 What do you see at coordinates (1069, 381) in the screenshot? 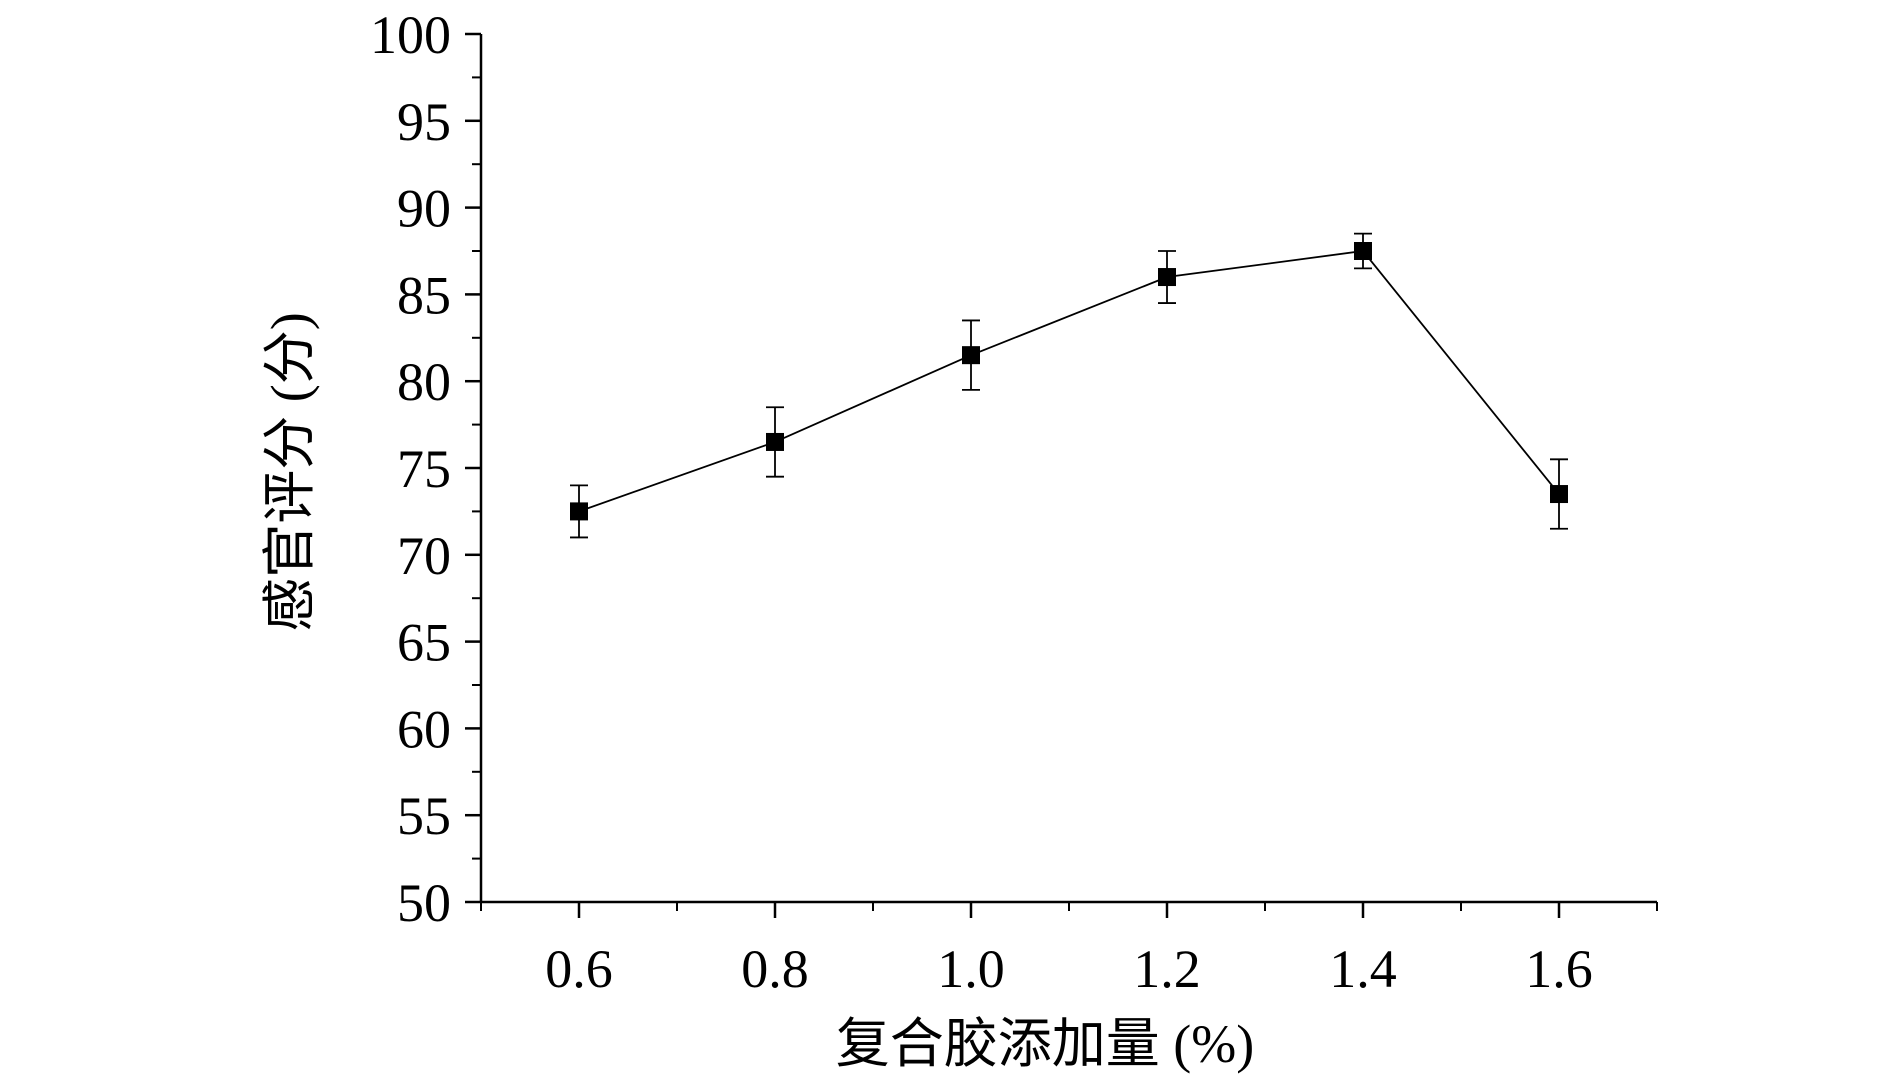
I see `series-line` at bounding box center [1069, 381].